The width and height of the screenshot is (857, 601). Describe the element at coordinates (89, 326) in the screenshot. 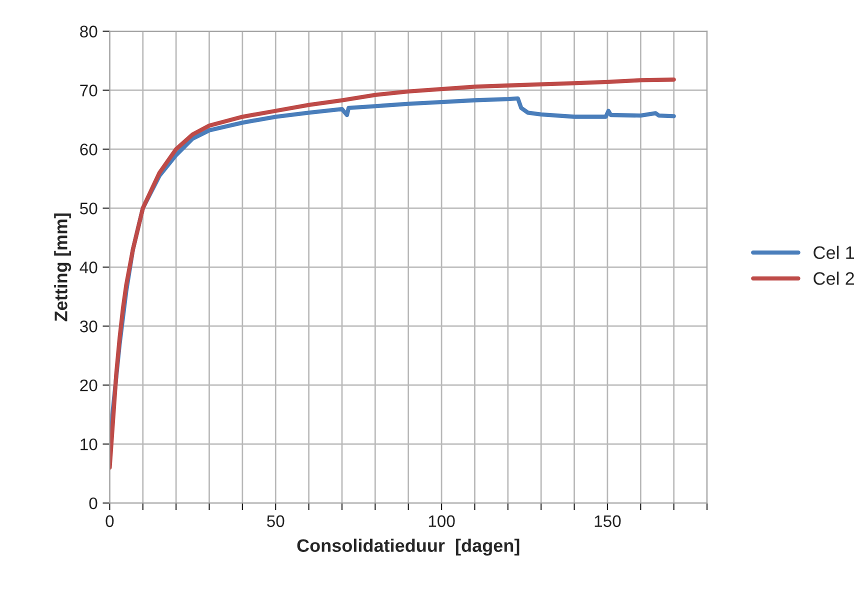

I see `y-tick-label: 30` at that location.